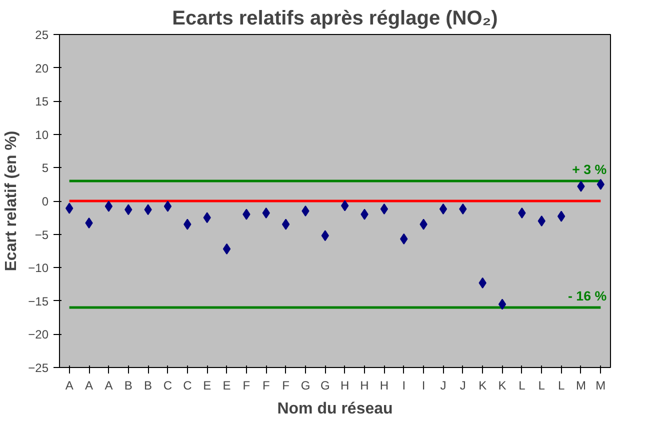  What do you see at coordinates (42, 135) in the screenshot?
I see `y-tick-label: 10` at bounding box center [42, 135].